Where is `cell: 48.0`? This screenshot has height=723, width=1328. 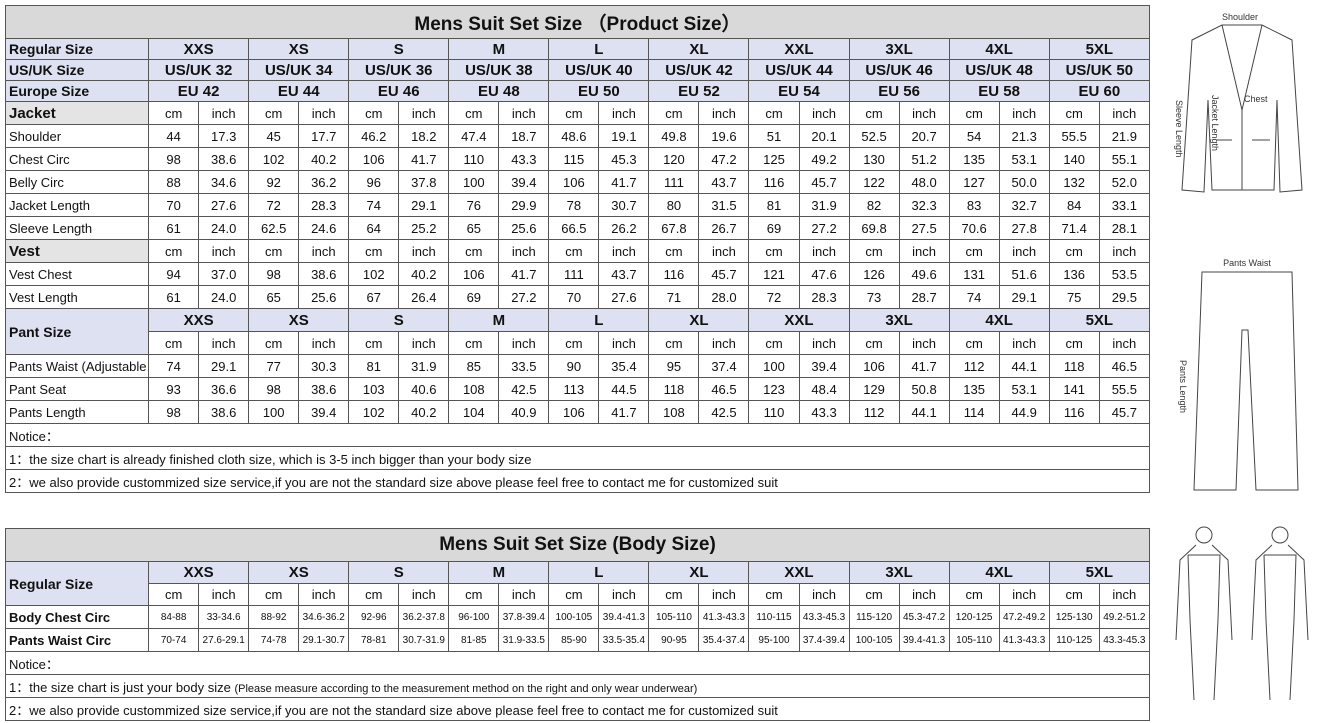
cell: 48.0 is located at coordinates (924, 182).